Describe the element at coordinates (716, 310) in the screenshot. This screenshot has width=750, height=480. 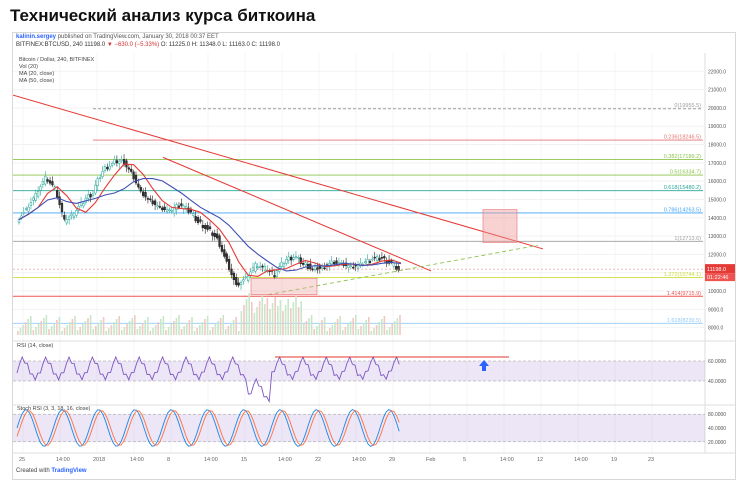
I see `y-tick-label: 9000.0` at that location.